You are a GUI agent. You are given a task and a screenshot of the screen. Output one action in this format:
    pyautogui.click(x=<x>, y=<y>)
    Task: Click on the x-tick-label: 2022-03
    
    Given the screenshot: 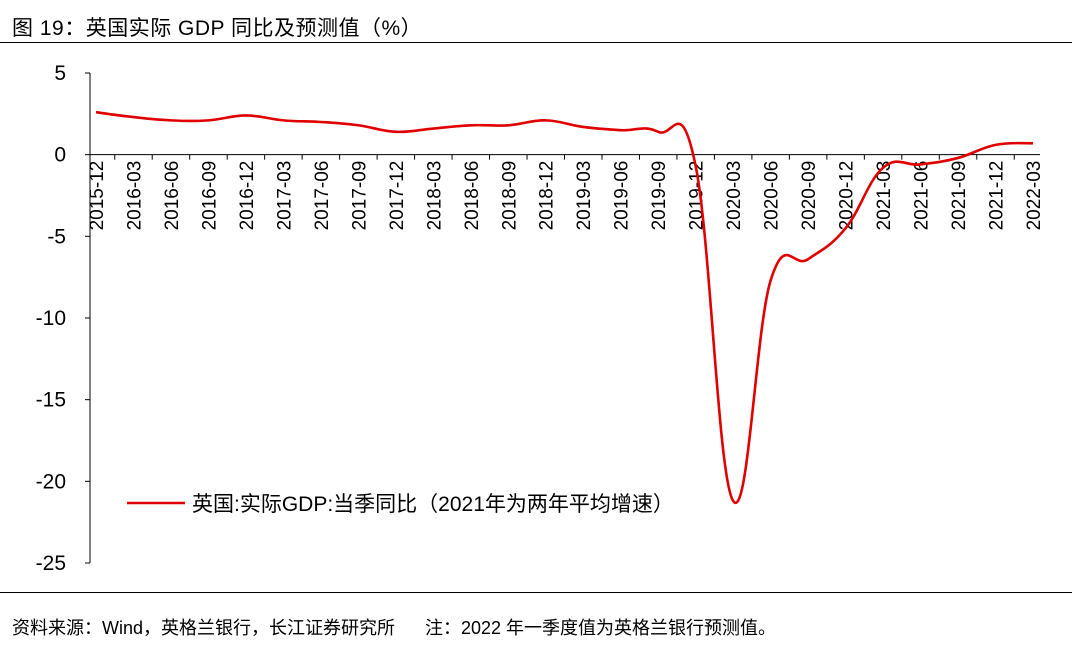 What is the action you would take?
    pyautogui.click(x=1034, y=196)
    